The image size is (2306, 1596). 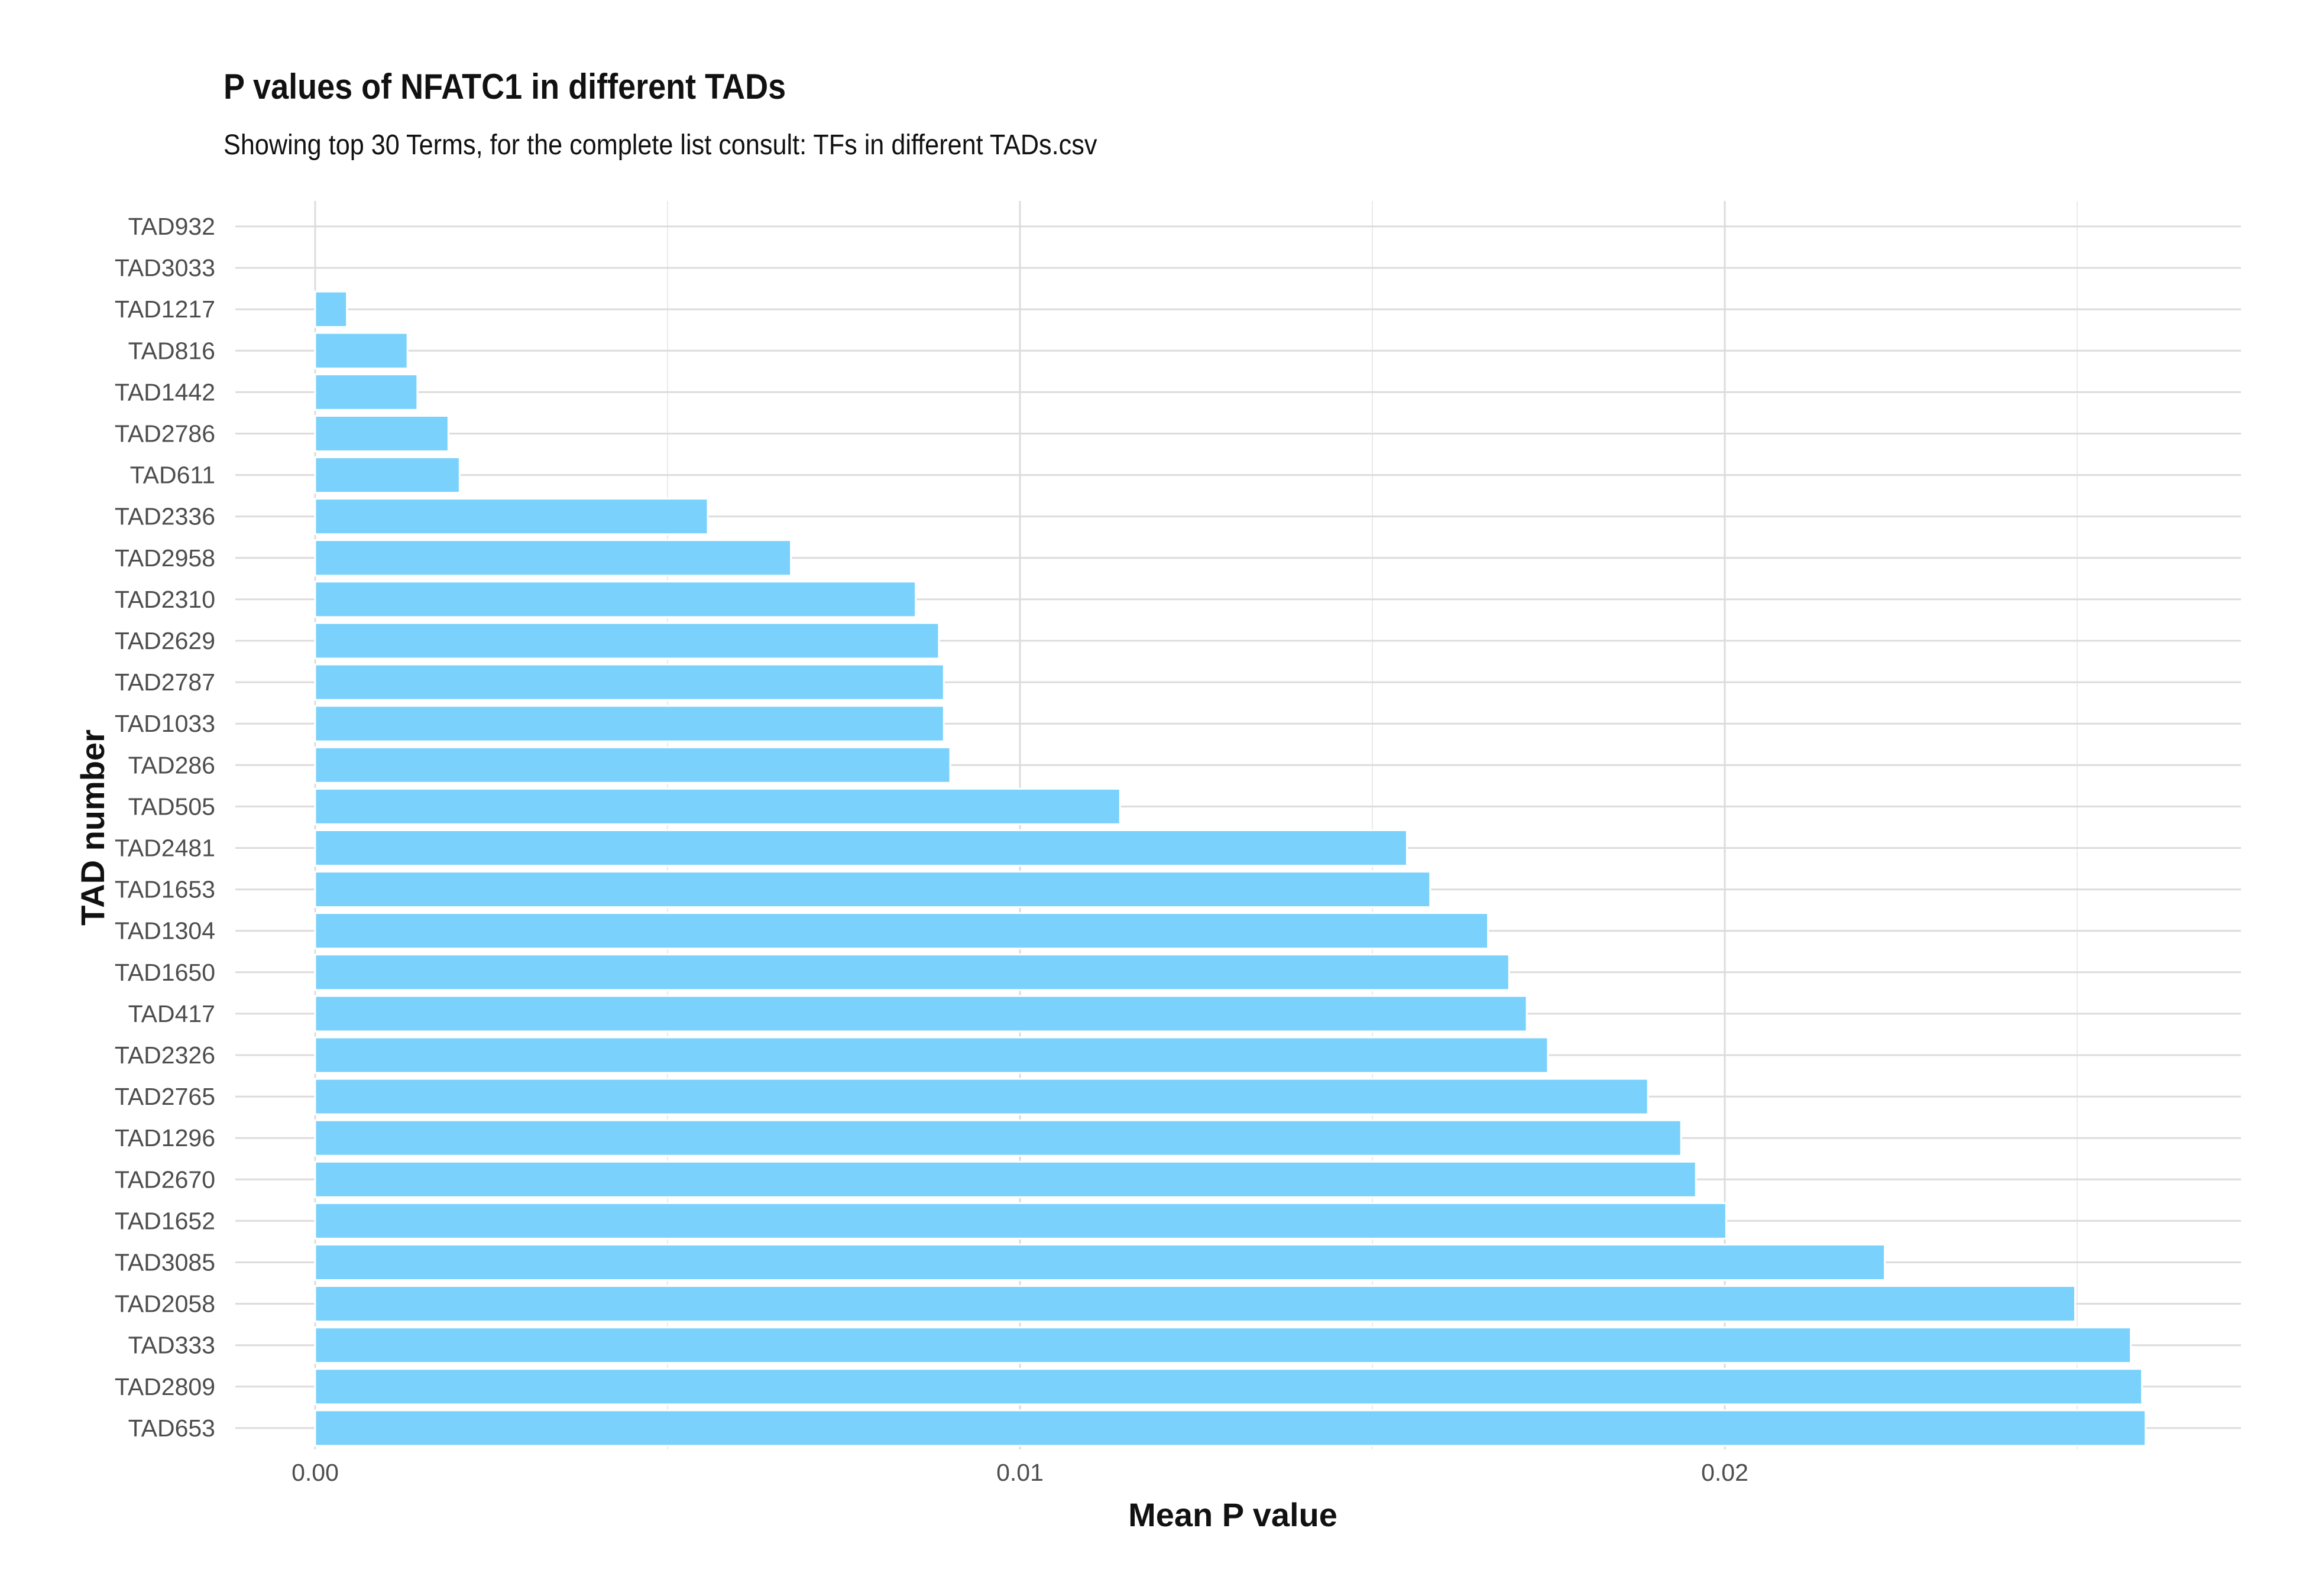 What do you see at coordinates (172, 475) in the screenshot?
I see `y-tick-label: TAD611` at bounding box center [172, 475].